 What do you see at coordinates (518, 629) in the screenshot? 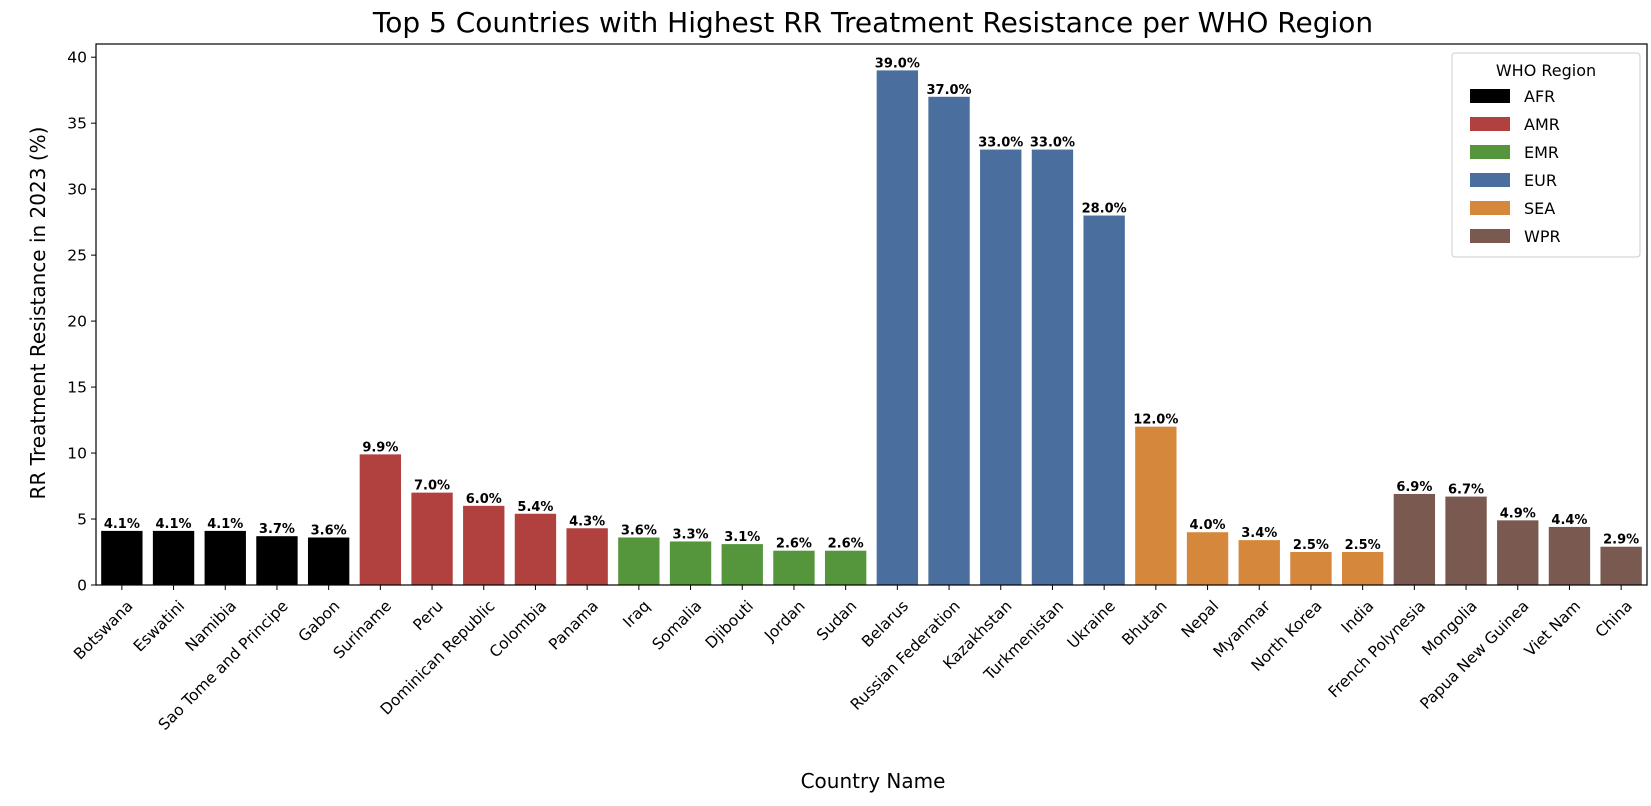
I see `x-tick-label: Colombia` at bounding box center [518, 629].